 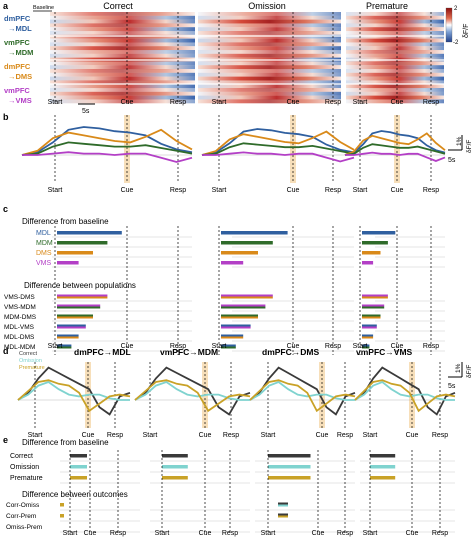 I want to click on trace-mdl, so click(x=107, y=141).